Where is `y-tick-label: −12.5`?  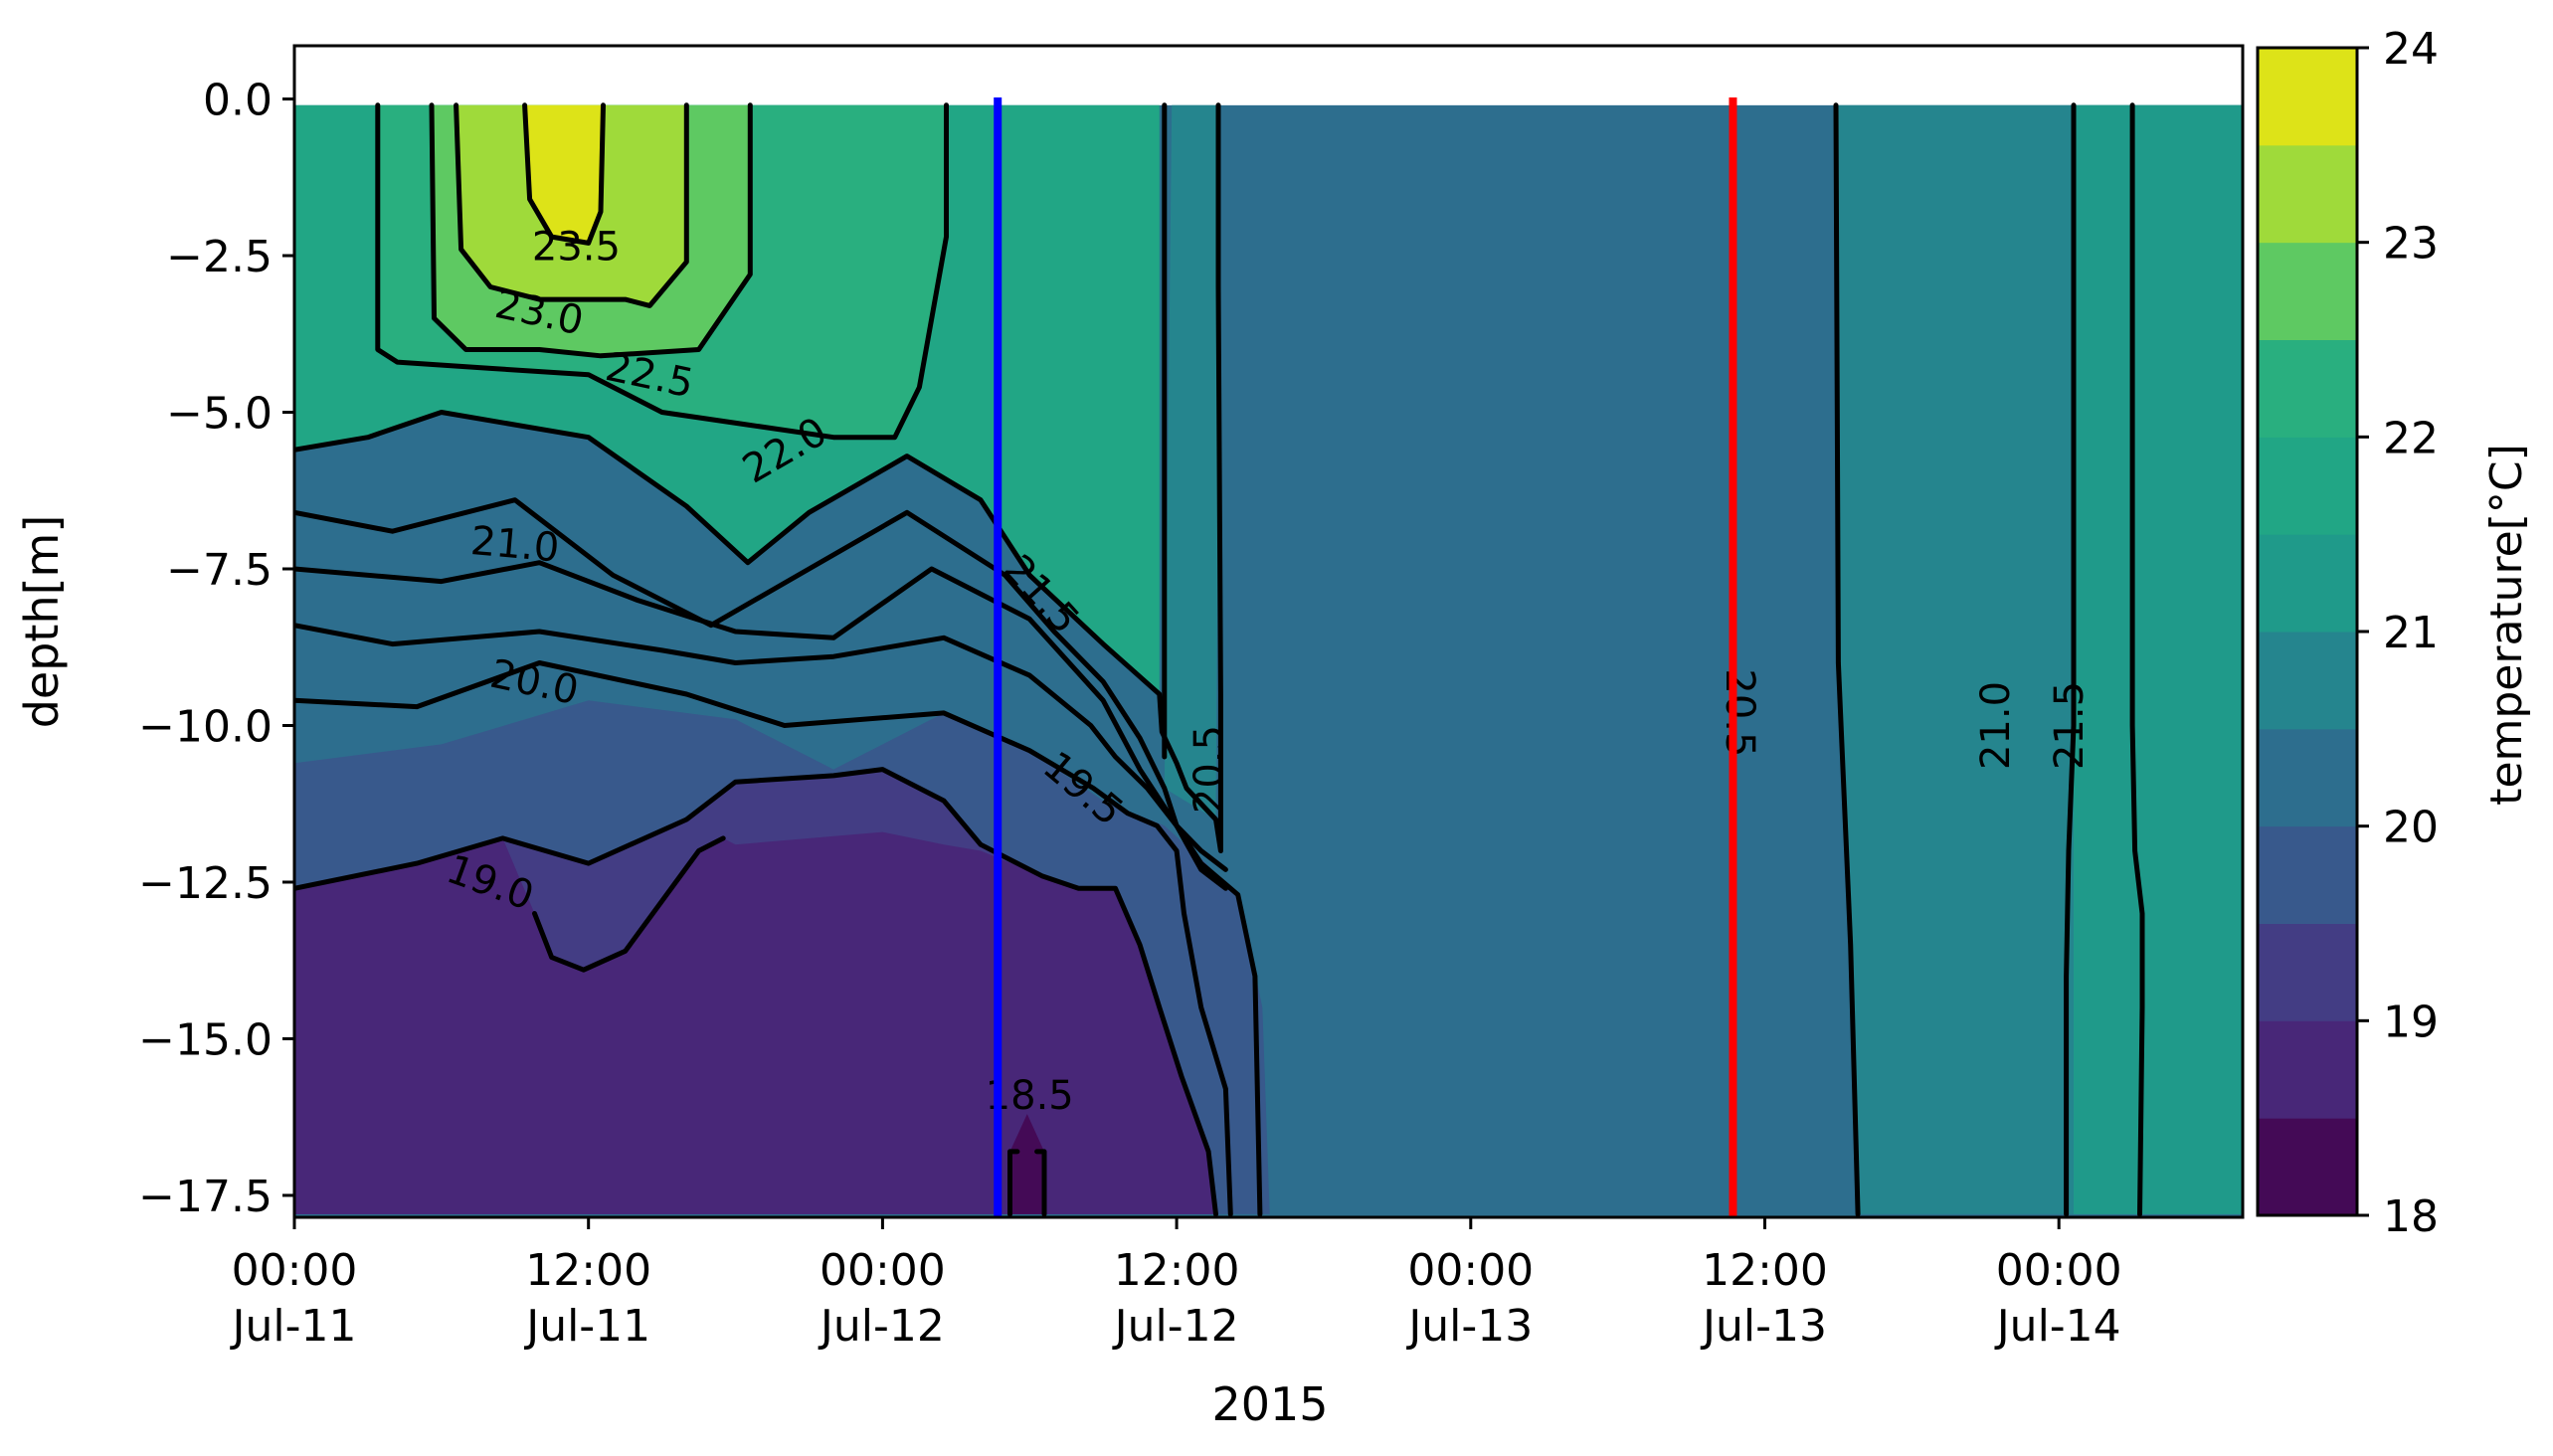 y-tick-label: −12.5 is located at coordinates (205, 883).